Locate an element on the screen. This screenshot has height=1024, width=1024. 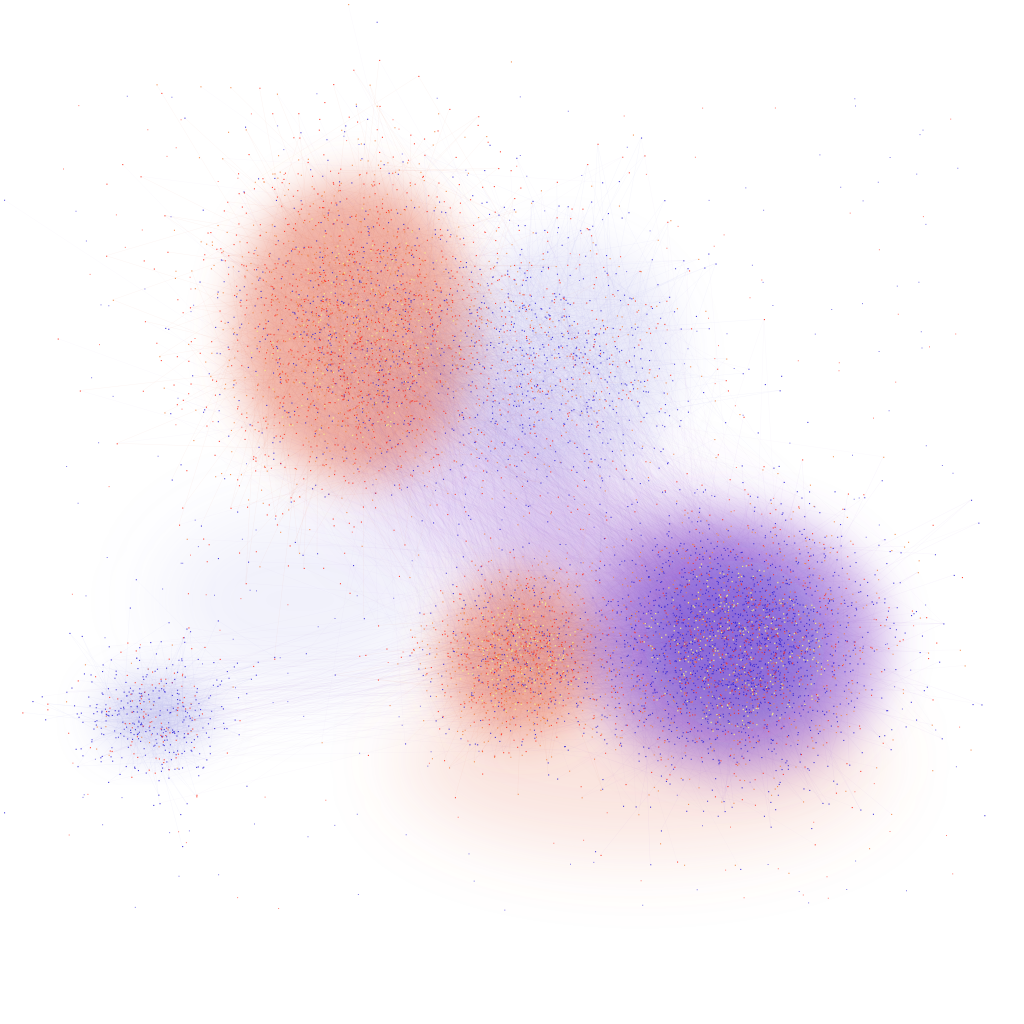
node-group-yellow is located at coordinates (519, 654).